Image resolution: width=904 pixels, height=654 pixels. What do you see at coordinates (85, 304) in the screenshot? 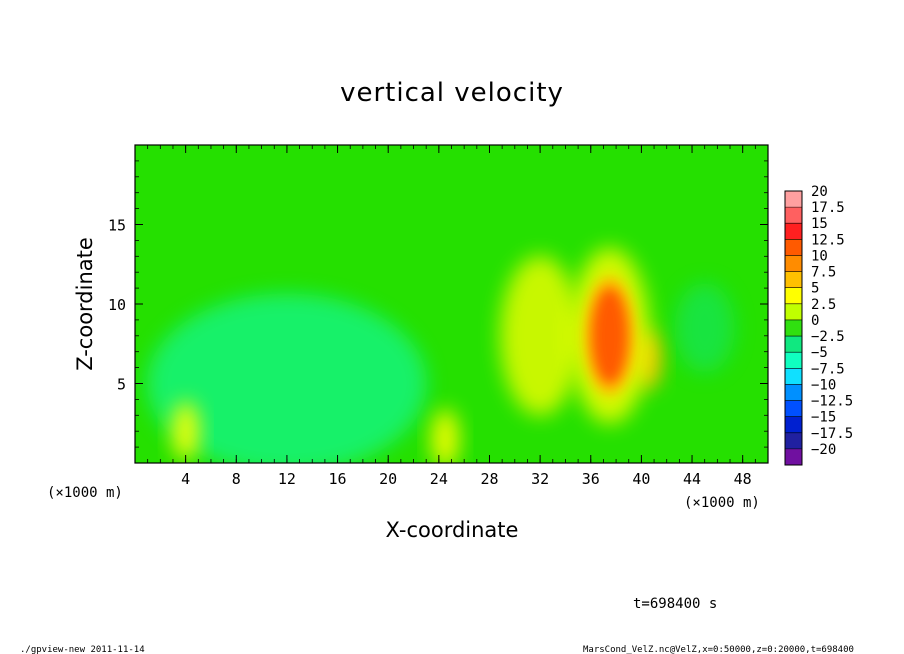
I see `y-axis-label: Z-coordinate` at bounding box center [85, 304].